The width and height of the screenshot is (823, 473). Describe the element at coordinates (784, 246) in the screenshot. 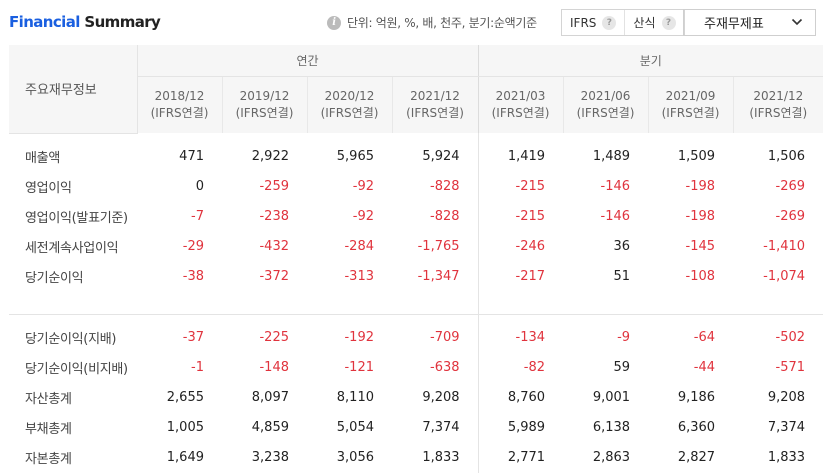

I see `value-cell: -1,410` at that location.